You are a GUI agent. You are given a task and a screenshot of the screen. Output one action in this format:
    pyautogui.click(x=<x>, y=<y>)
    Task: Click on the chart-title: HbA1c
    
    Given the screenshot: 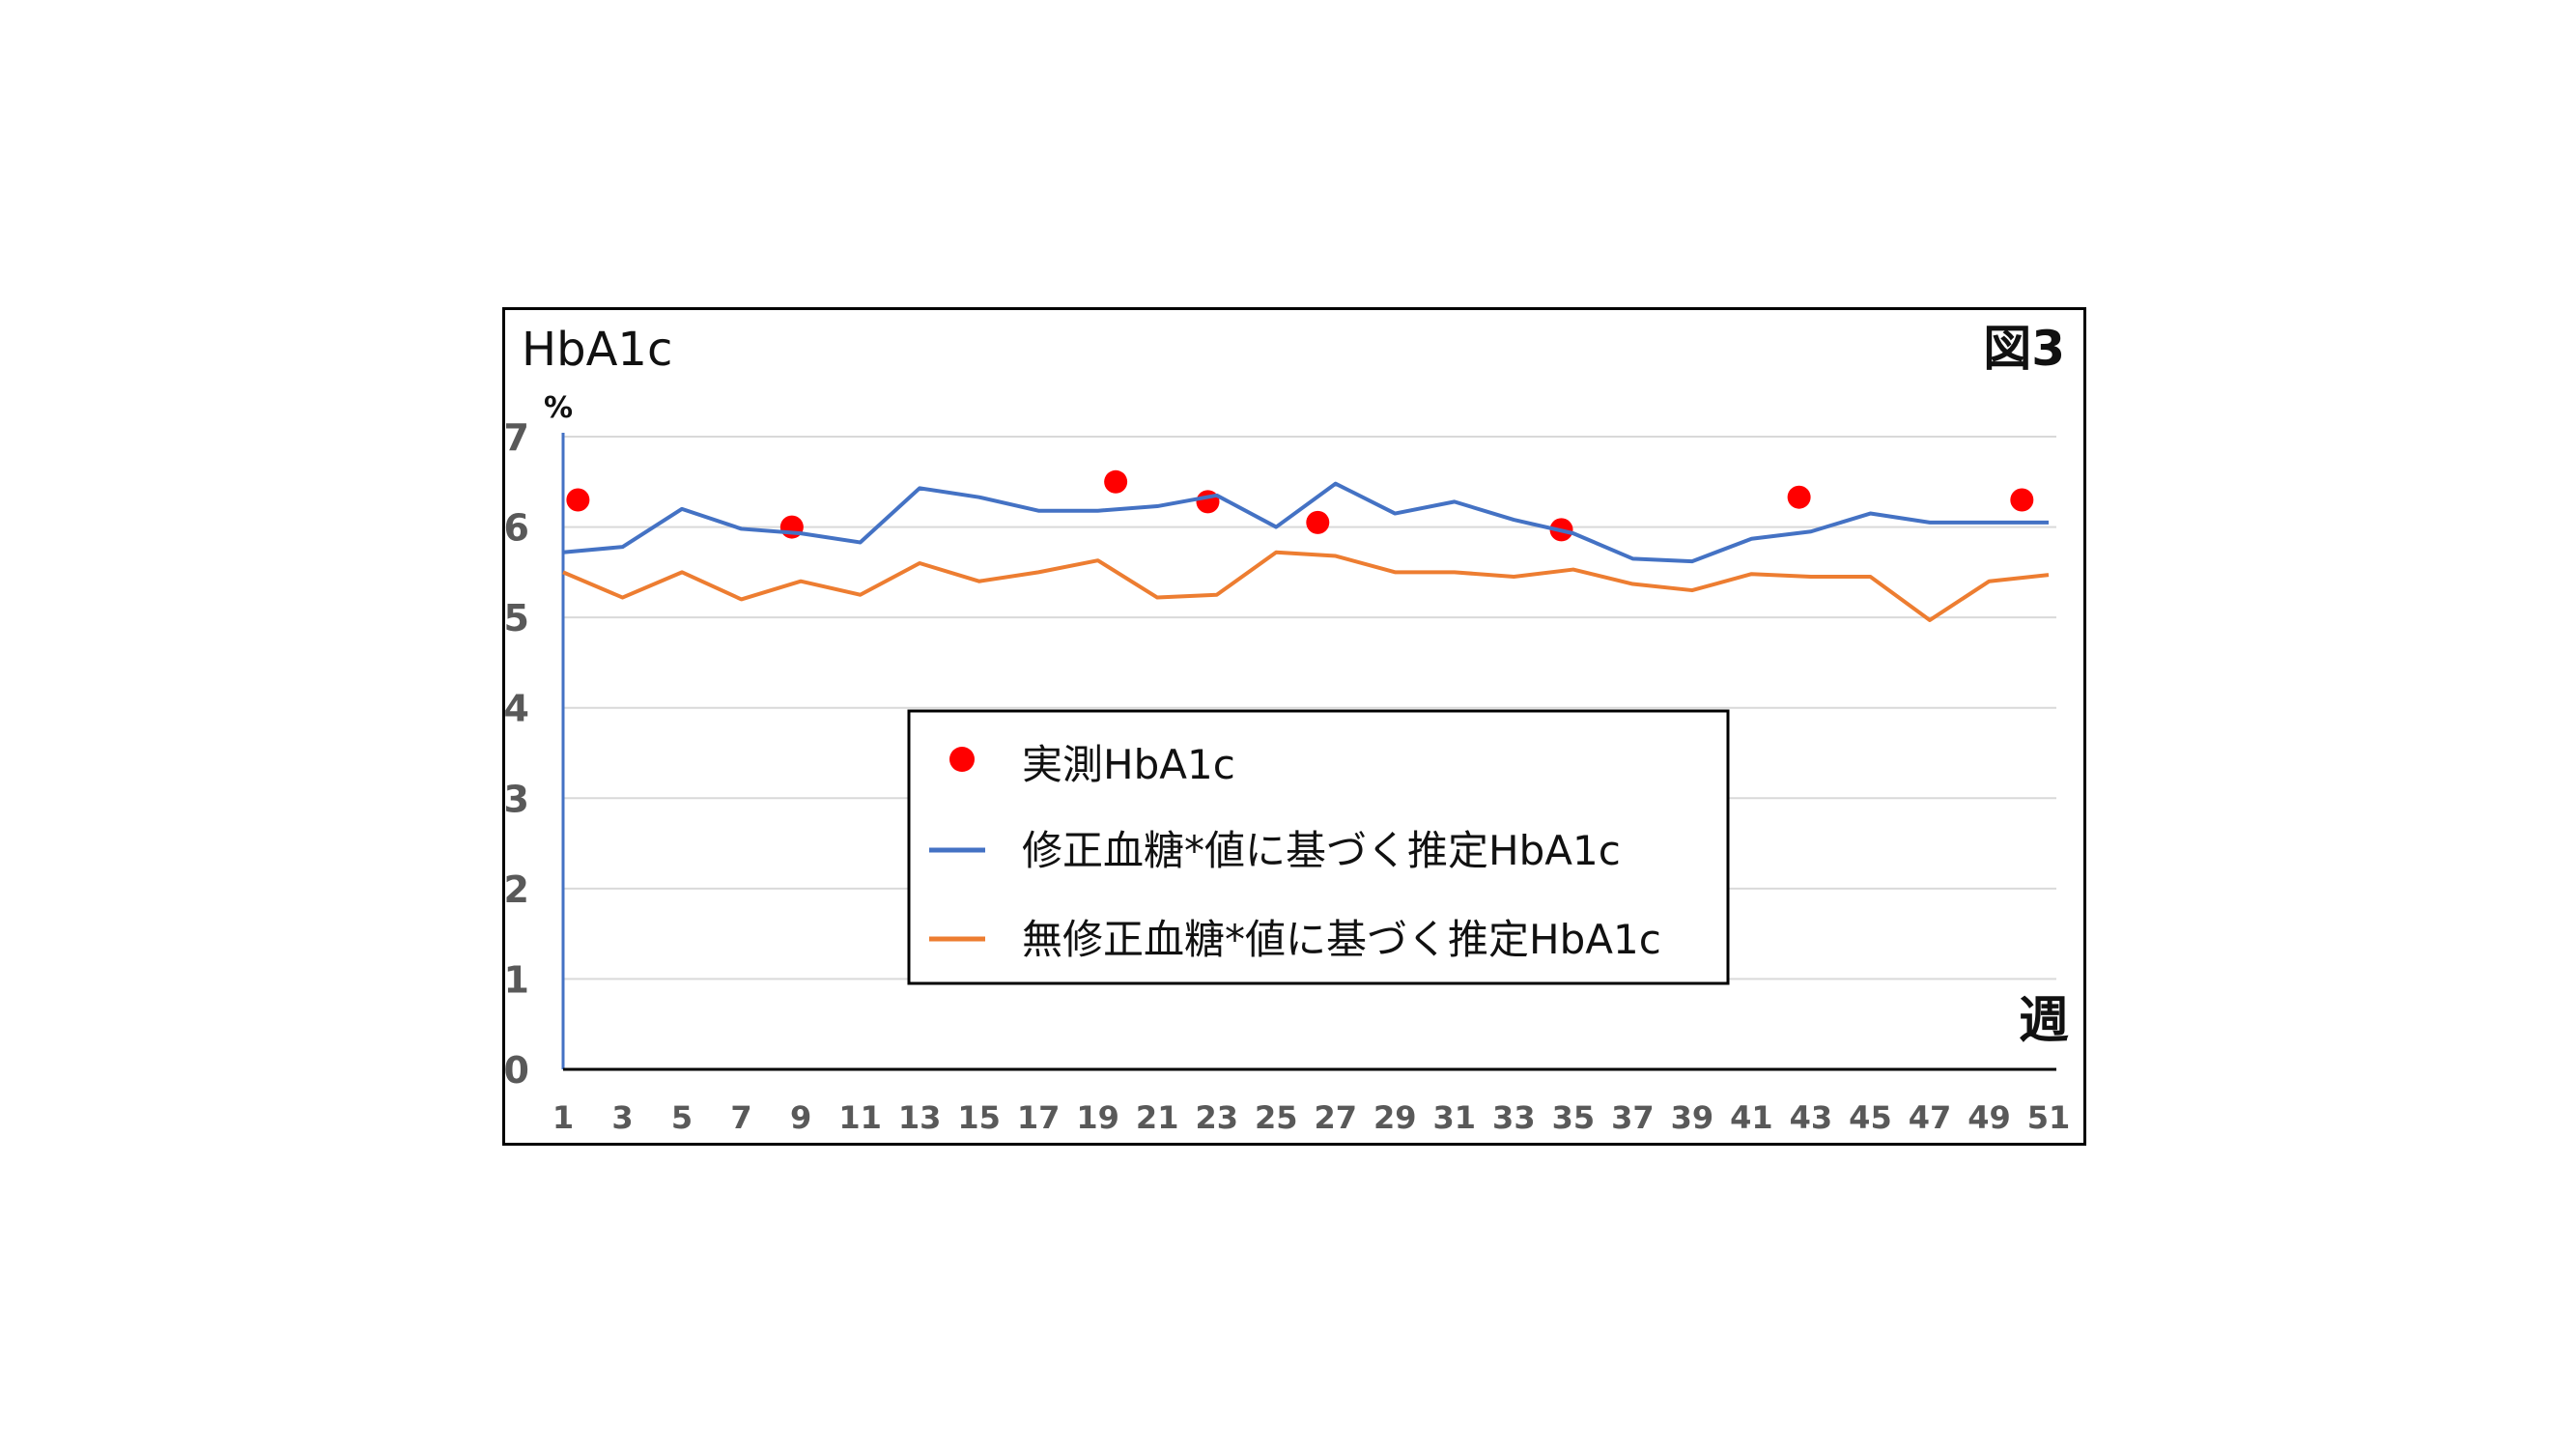 What is the action you would take?
    pyautogui.click(x=597, y=350)
    